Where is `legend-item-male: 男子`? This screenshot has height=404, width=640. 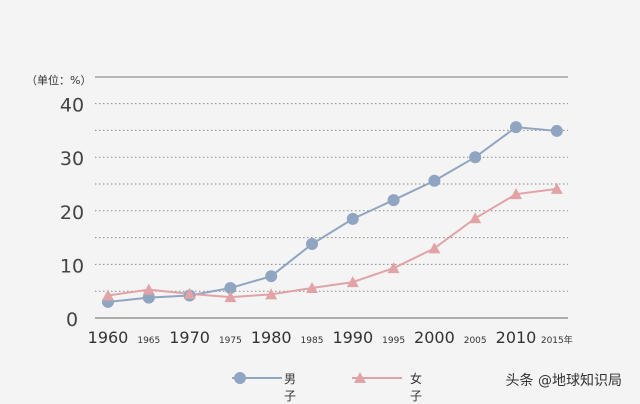 legend-item-male: 男子 is located at coordinates (264, 385).